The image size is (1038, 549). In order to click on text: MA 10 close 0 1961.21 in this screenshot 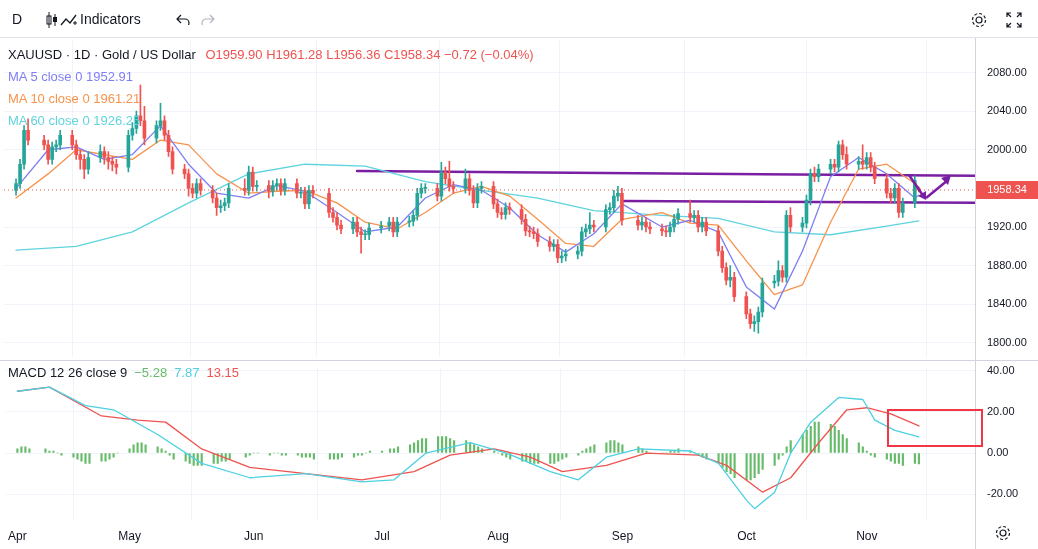, I will do `click(74, 99)`.